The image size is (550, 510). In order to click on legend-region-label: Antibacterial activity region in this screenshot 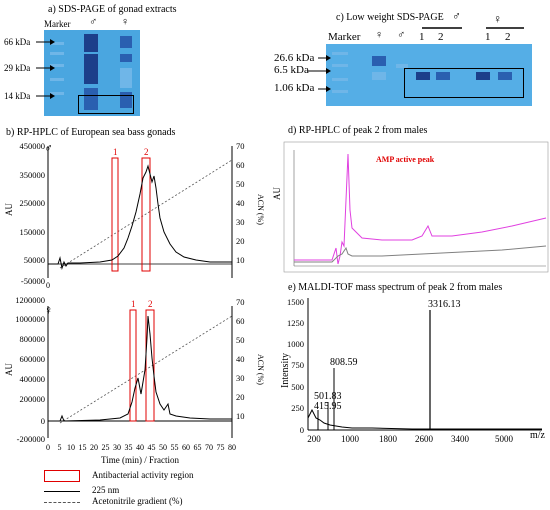, I will do `click(143, 475)`.